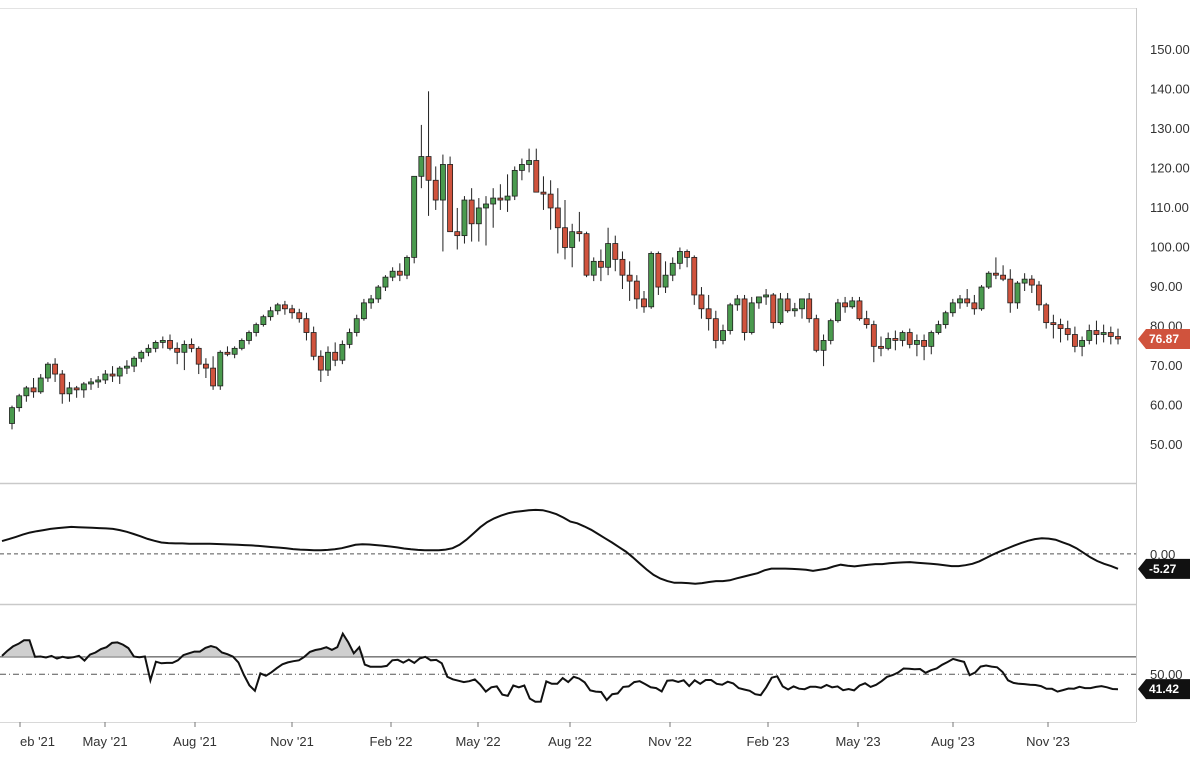 The height and width of the screenshot is (758, 1200). Describe the element at coordinates (1164, 514) in the screenshot. I see `value-badges: 76.87 -5.27 41.42` at that location.